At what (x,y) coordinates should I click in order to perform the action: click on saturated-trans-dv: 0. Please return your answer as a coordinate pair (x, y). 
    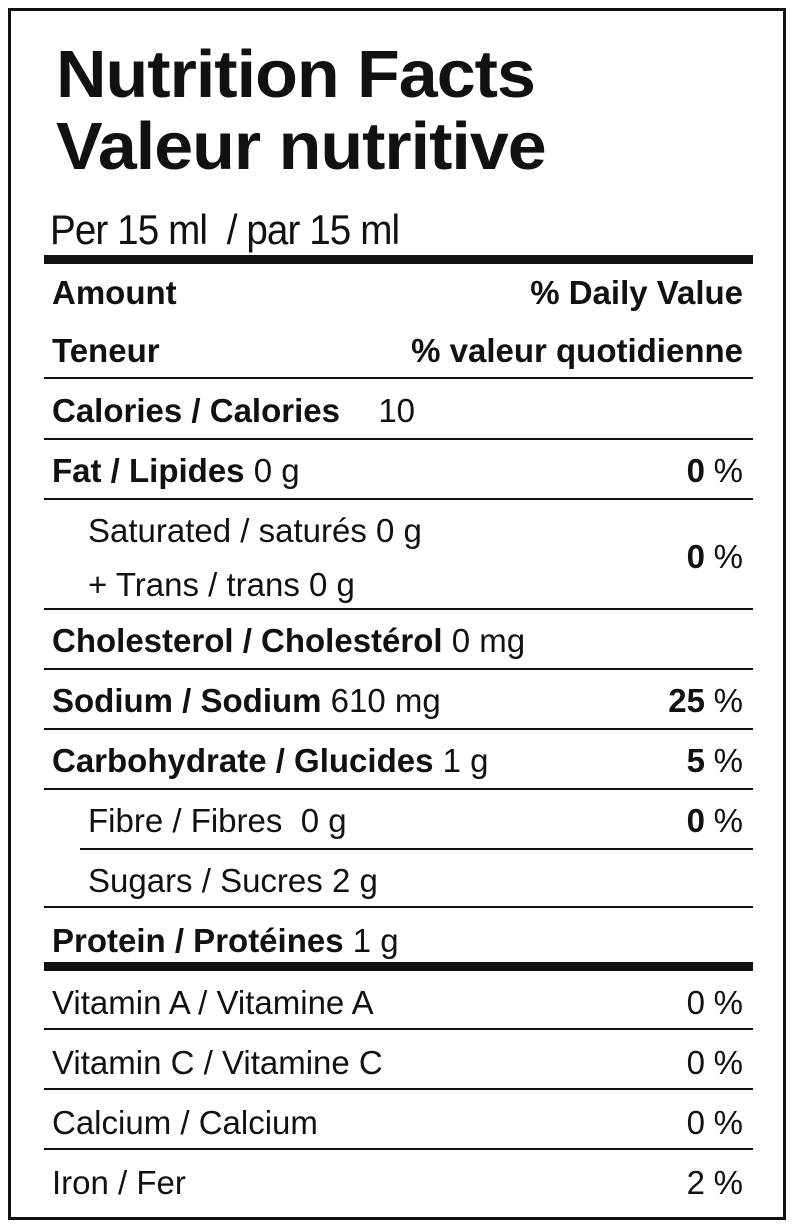
    Looking at the image, I should click on (695, 556).